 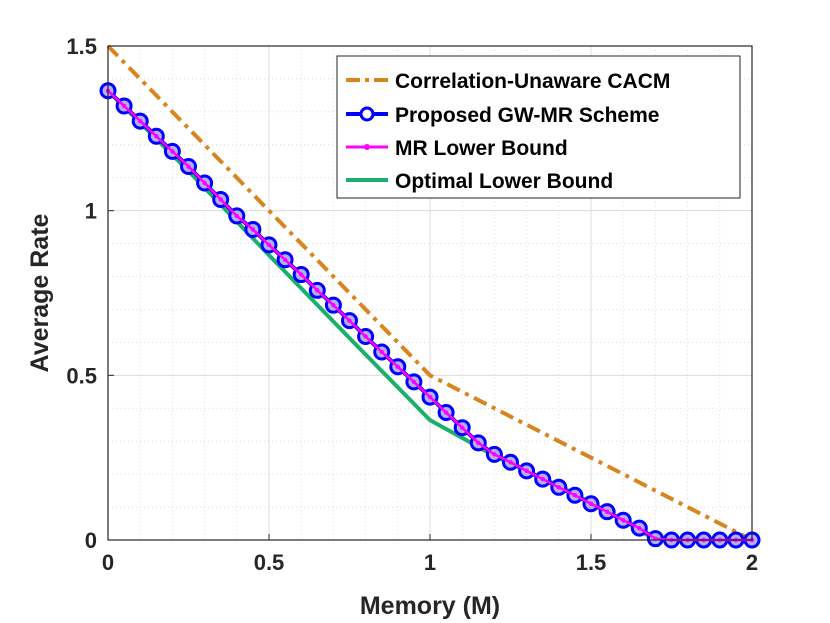 What do you see at coordinates (752, 562) in the screenshot?
I see `x-tick-label: 2` at bounding box center [752, 562].